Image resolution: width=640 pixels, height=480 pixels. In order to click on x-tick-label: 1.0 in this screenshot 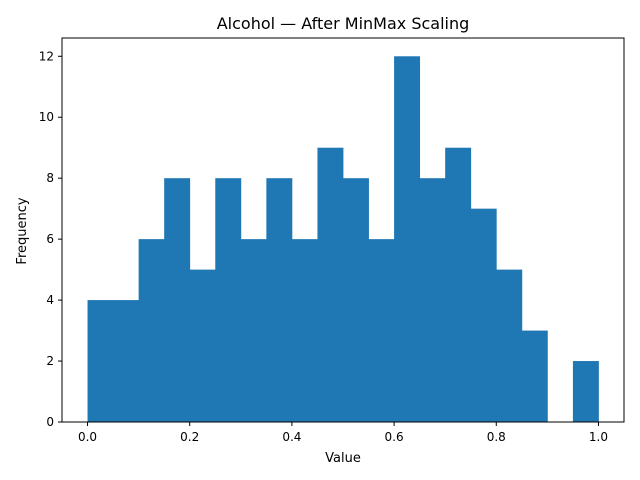, I will do `click(598, 437)`.